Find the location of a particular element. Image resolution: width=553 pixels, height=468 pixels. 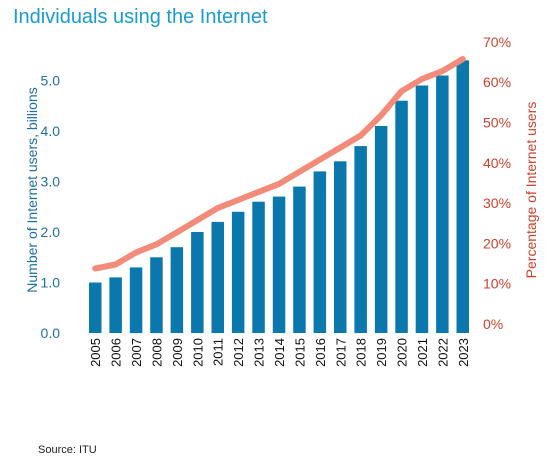

bar-2011 is located at coordinates (217, 277).